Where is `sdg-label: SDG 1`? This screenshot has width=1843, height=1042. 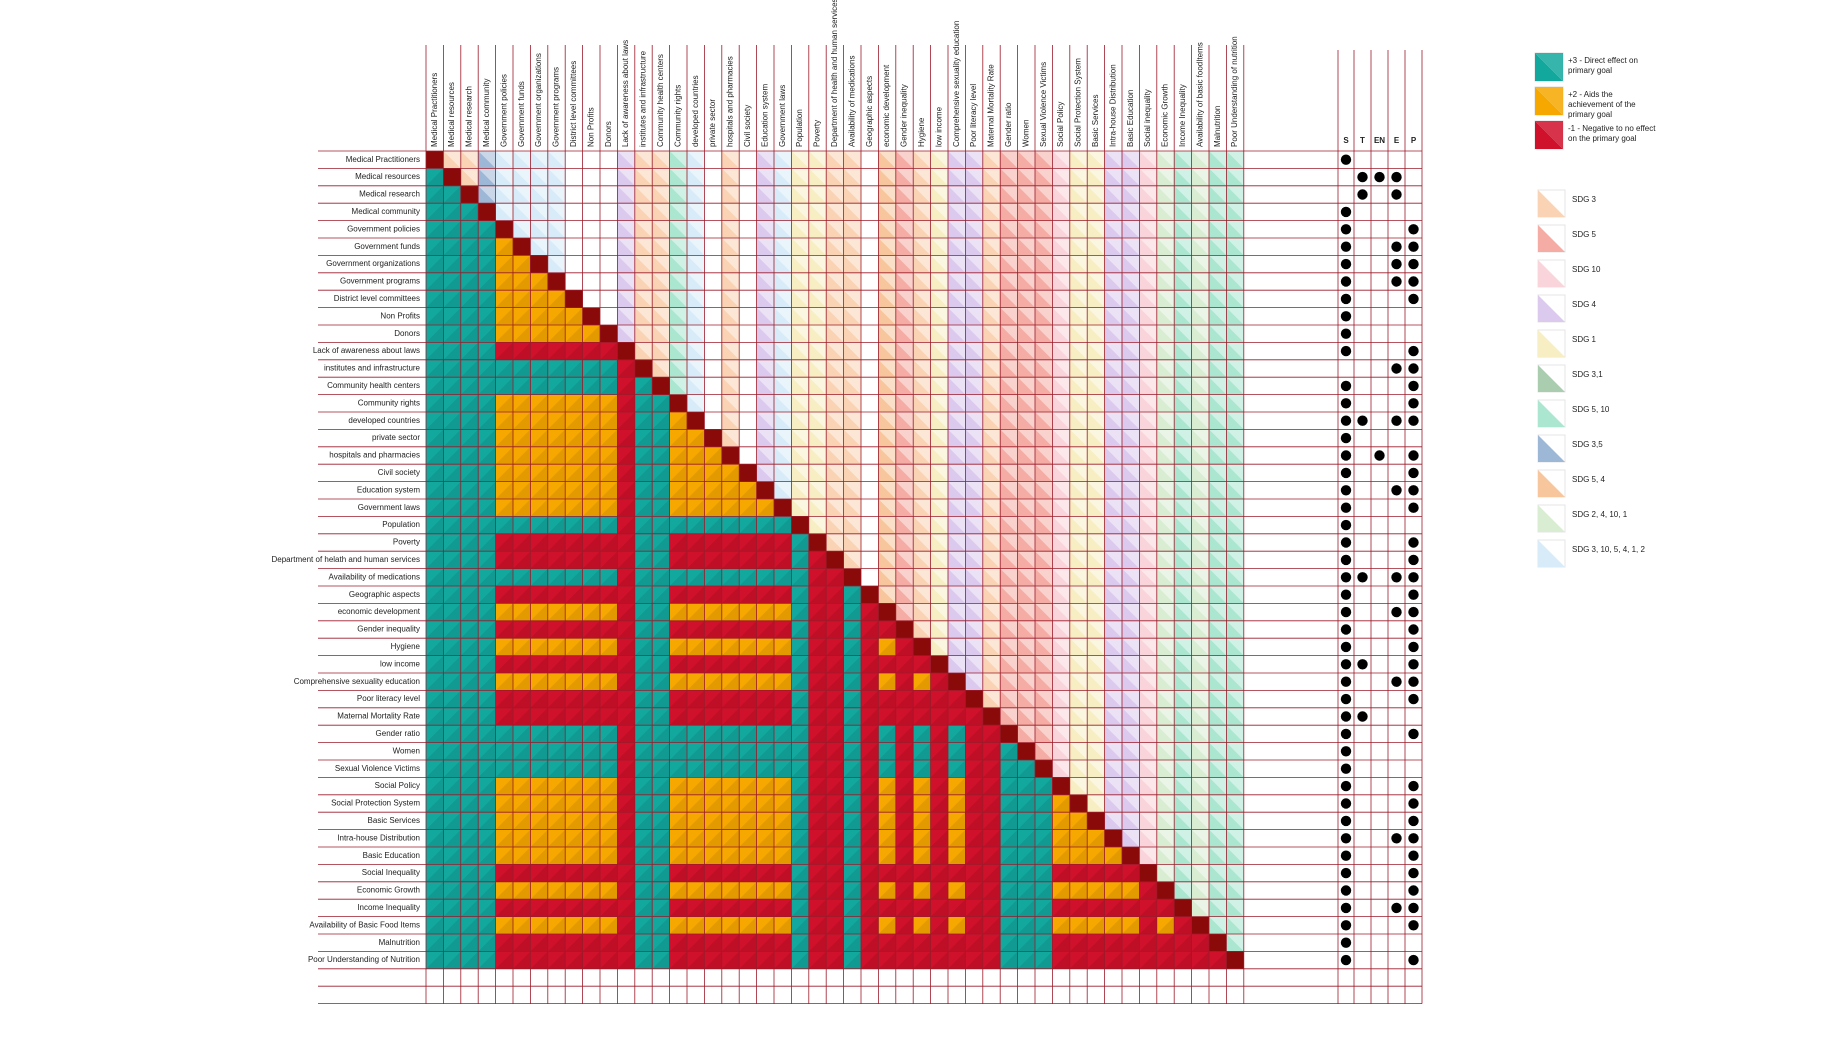
sdg-label: SDG 1 is located at coordinates (1584, 339).